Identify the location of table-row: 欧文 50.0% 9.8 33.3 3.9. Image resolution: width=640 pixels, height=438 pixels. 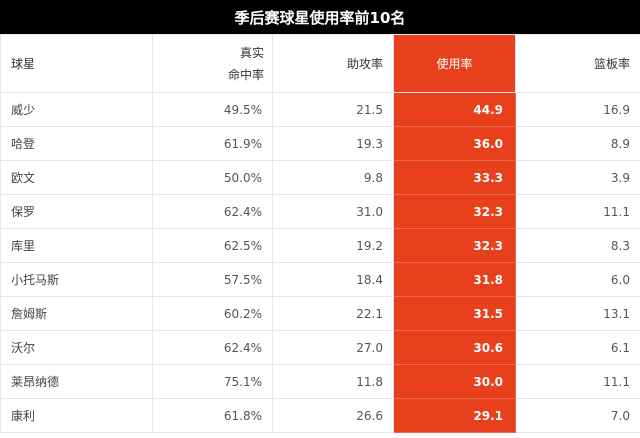
(320, 177).